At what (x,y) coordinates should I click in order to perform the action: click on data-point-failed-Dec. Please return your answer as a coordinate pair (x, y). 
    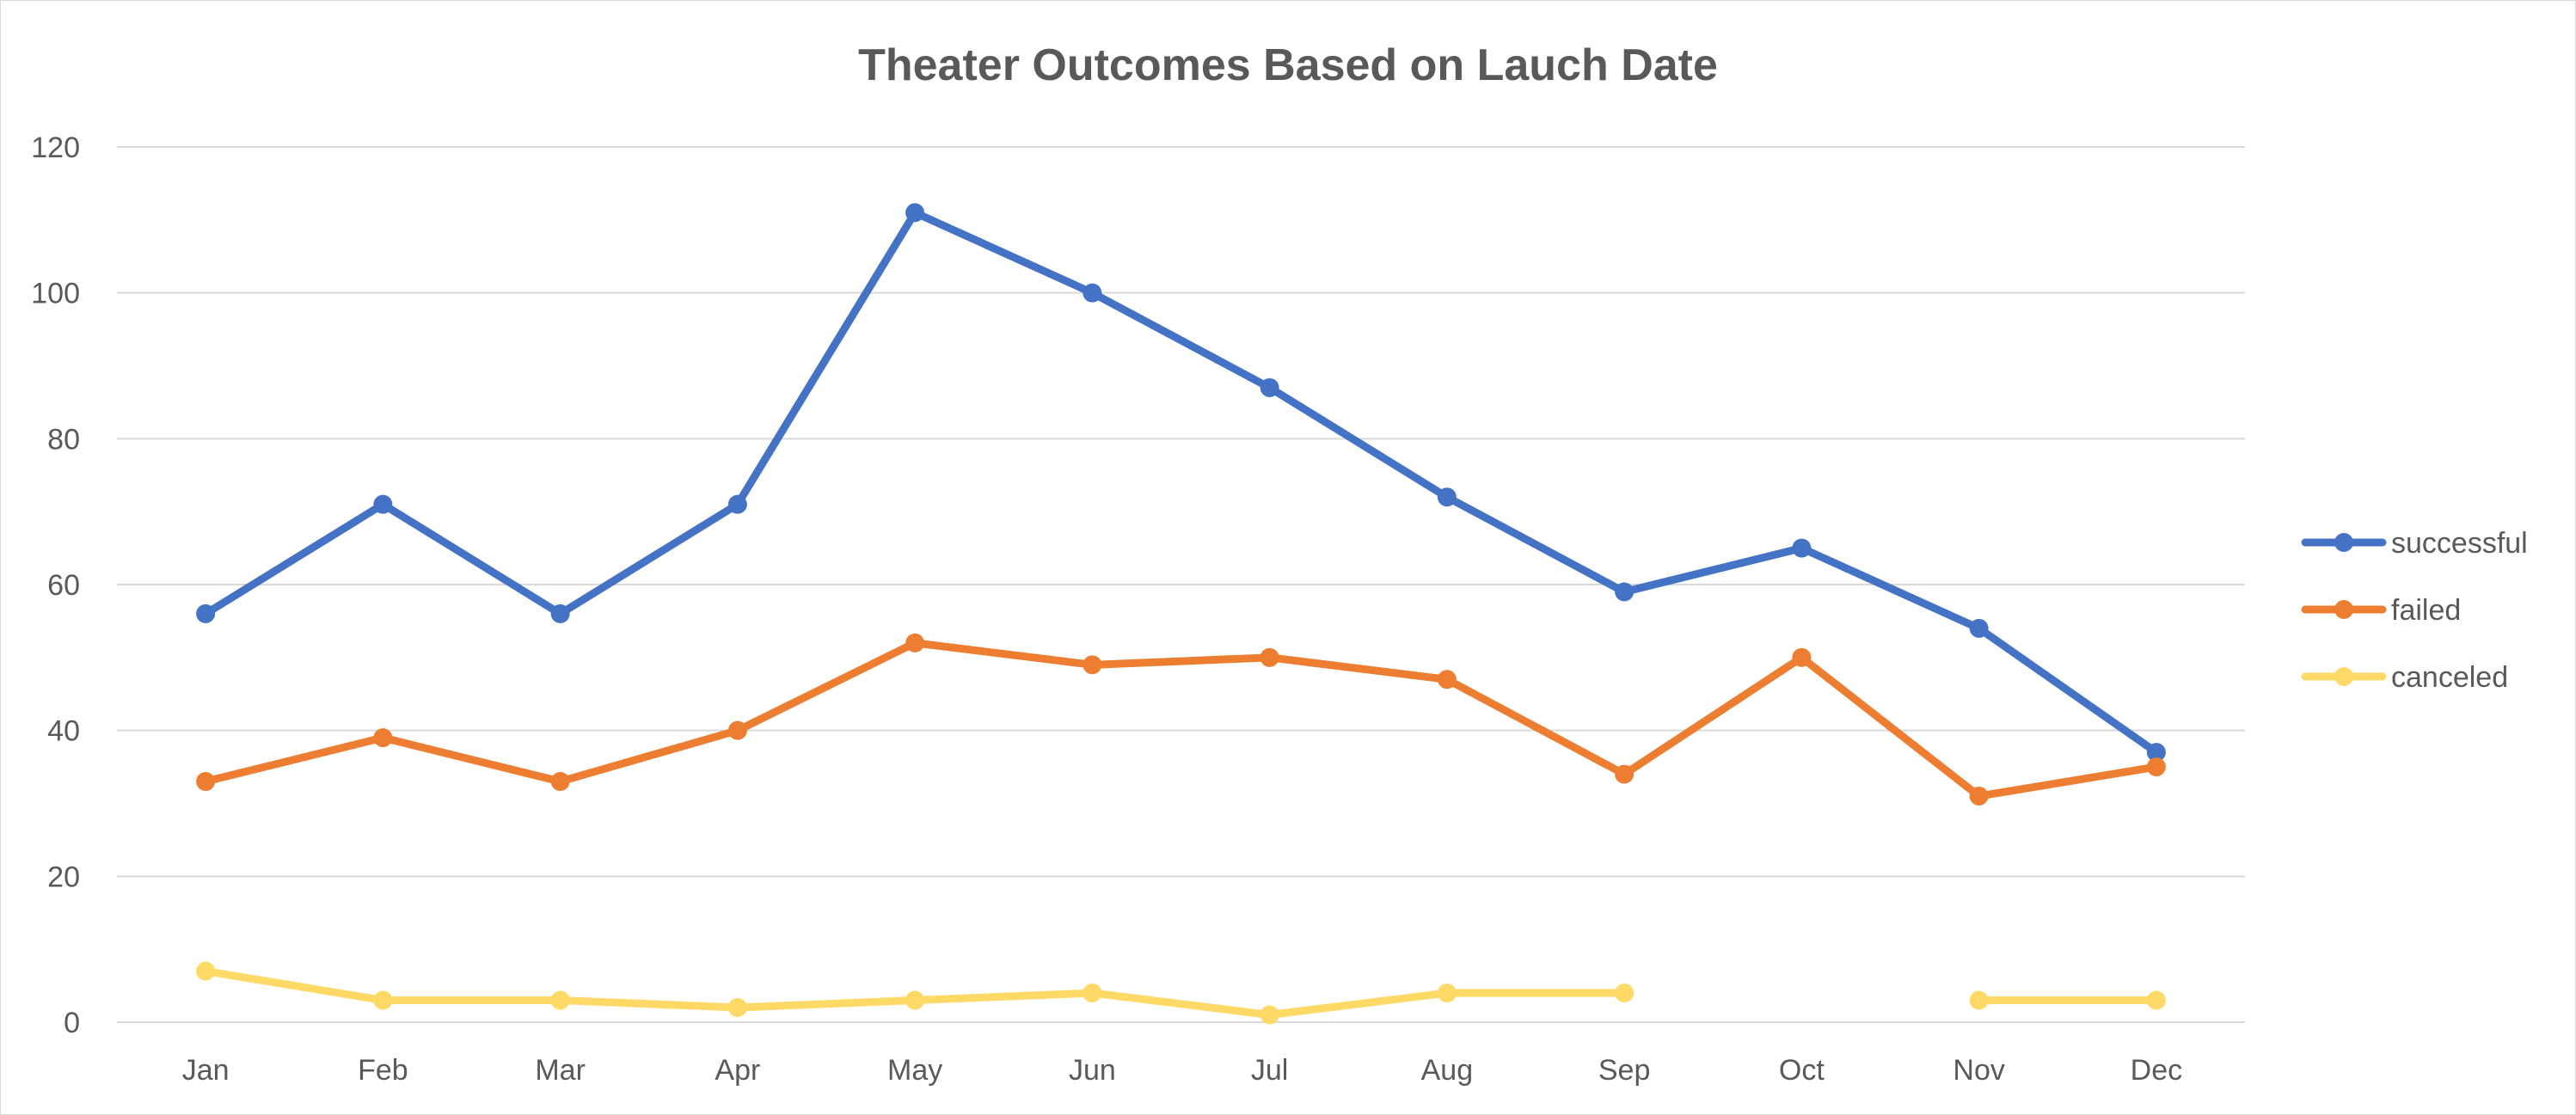
    Looking at the image, I should click on (2156, 767).